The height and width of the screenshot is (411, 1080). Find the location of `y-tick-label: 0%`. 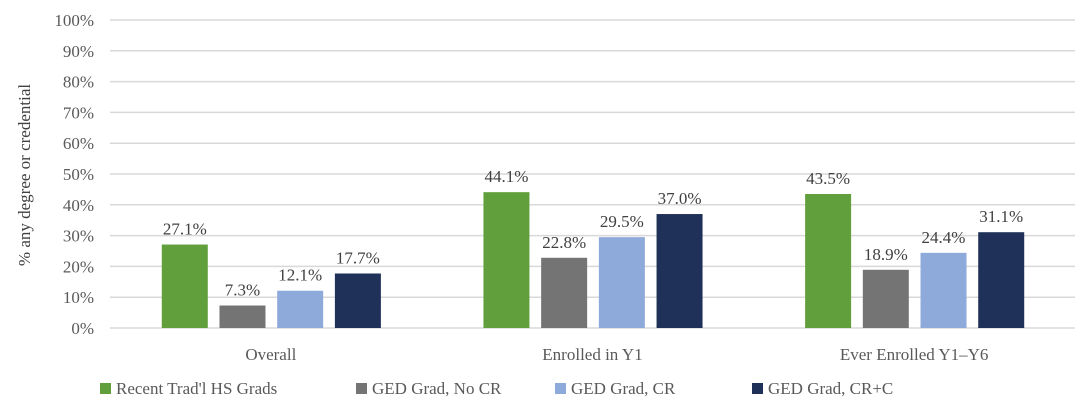

y-tick-label: 0% is located at coordinates (82, 328).